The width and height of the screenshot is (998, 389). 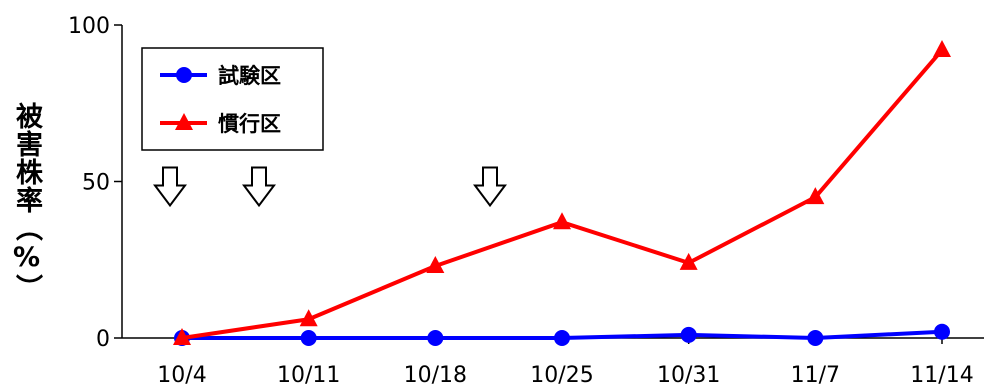 I want to click on y-axis-label: 被害株率（%）, so click(x=26, y=202).